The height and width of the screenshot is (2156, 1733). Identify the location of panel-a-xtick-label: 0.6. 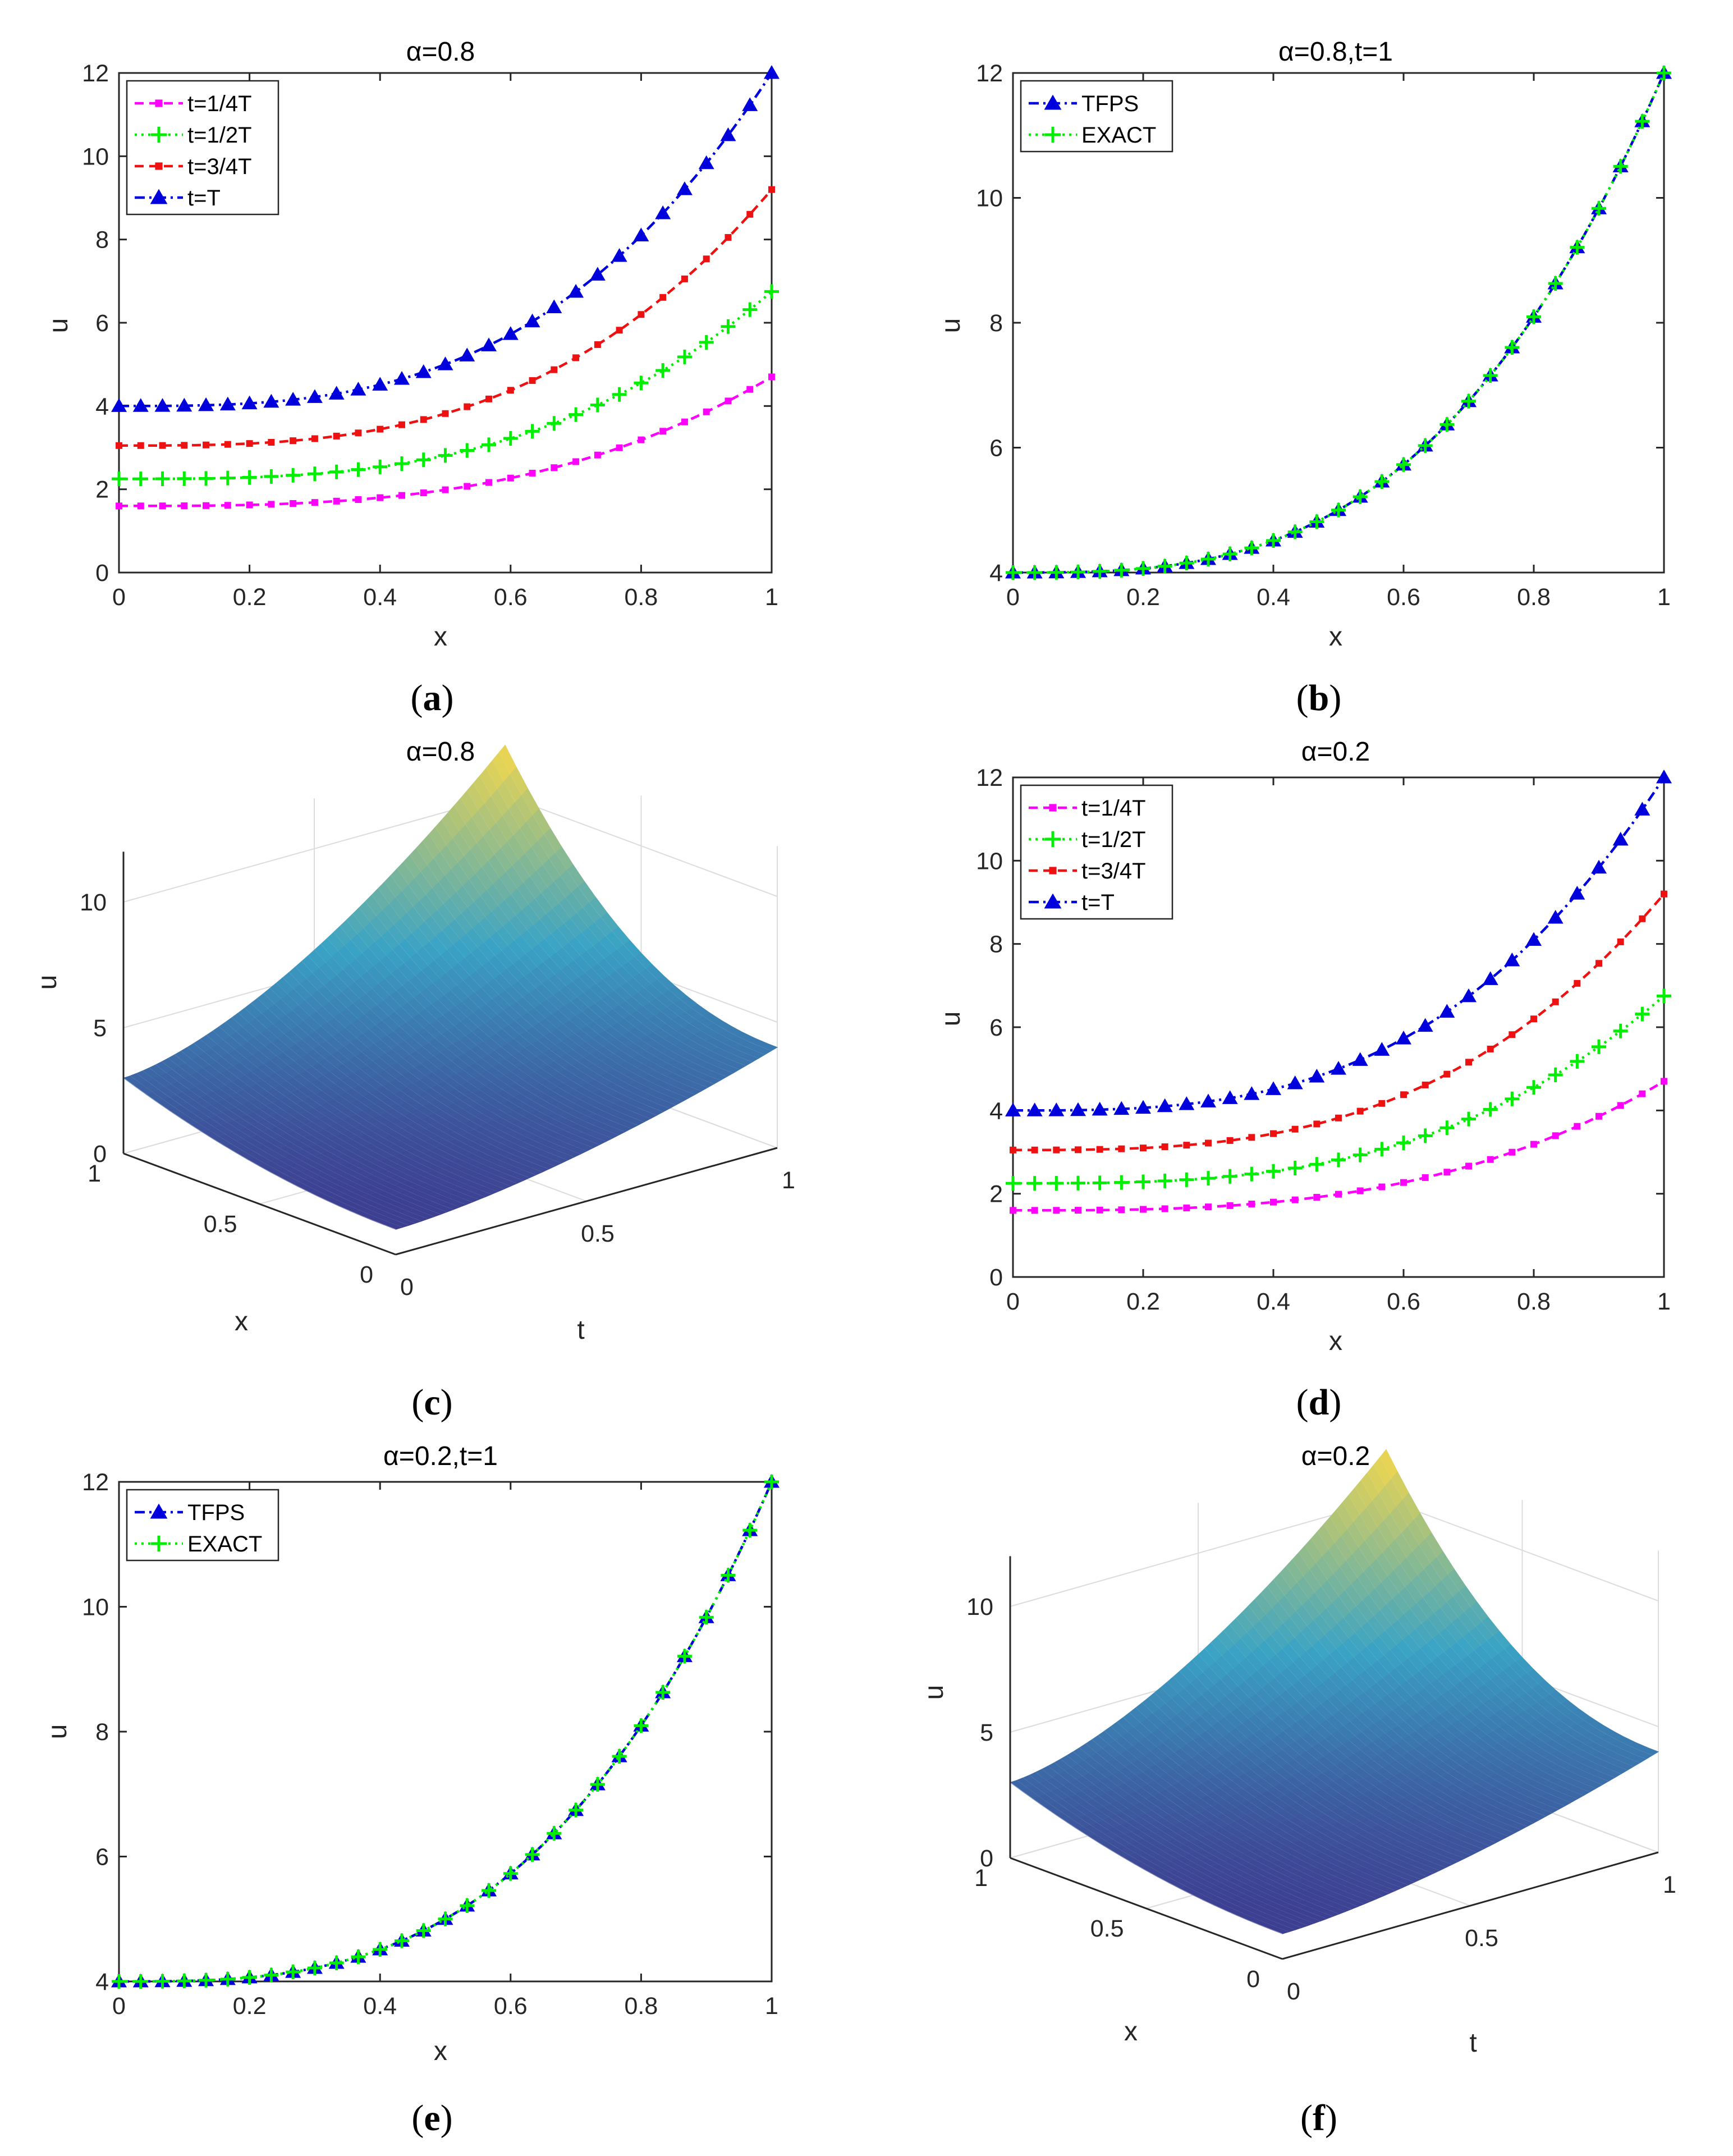
(511, 597).